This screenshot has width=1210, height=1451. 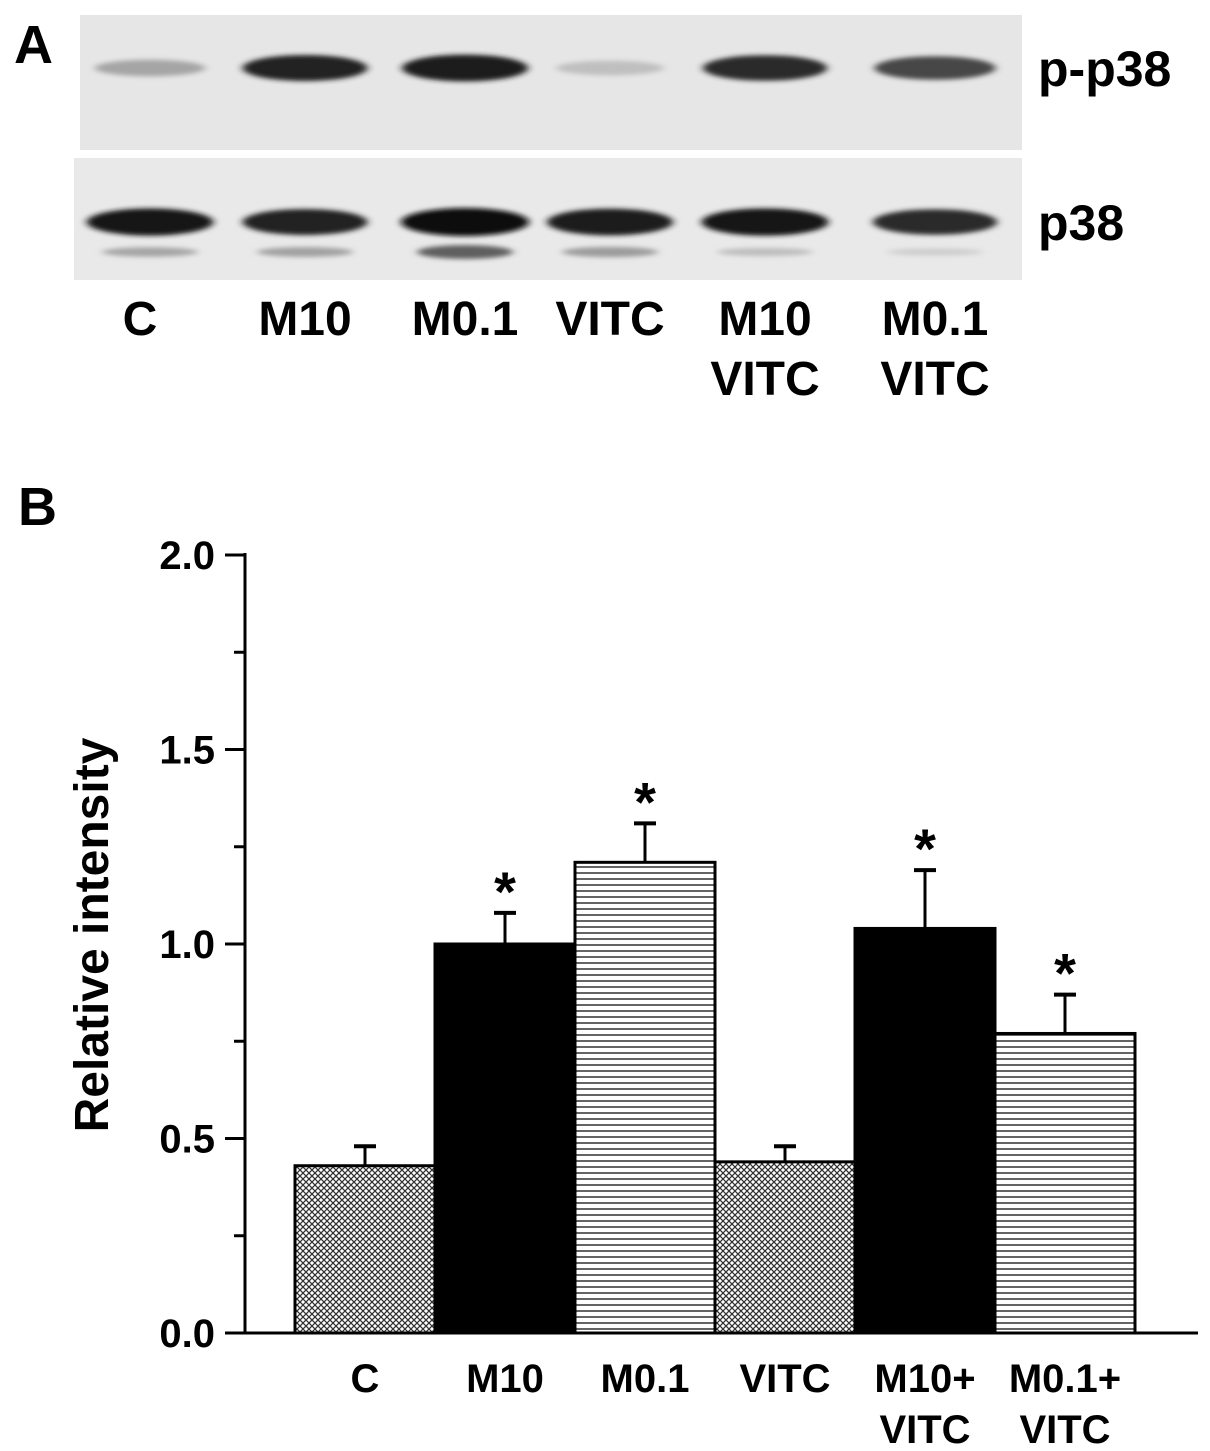 What do you see at coordinates (505, 1379) in the screenshot?
I see `x-tick-label: M10` at bounding box center [505, 1379].